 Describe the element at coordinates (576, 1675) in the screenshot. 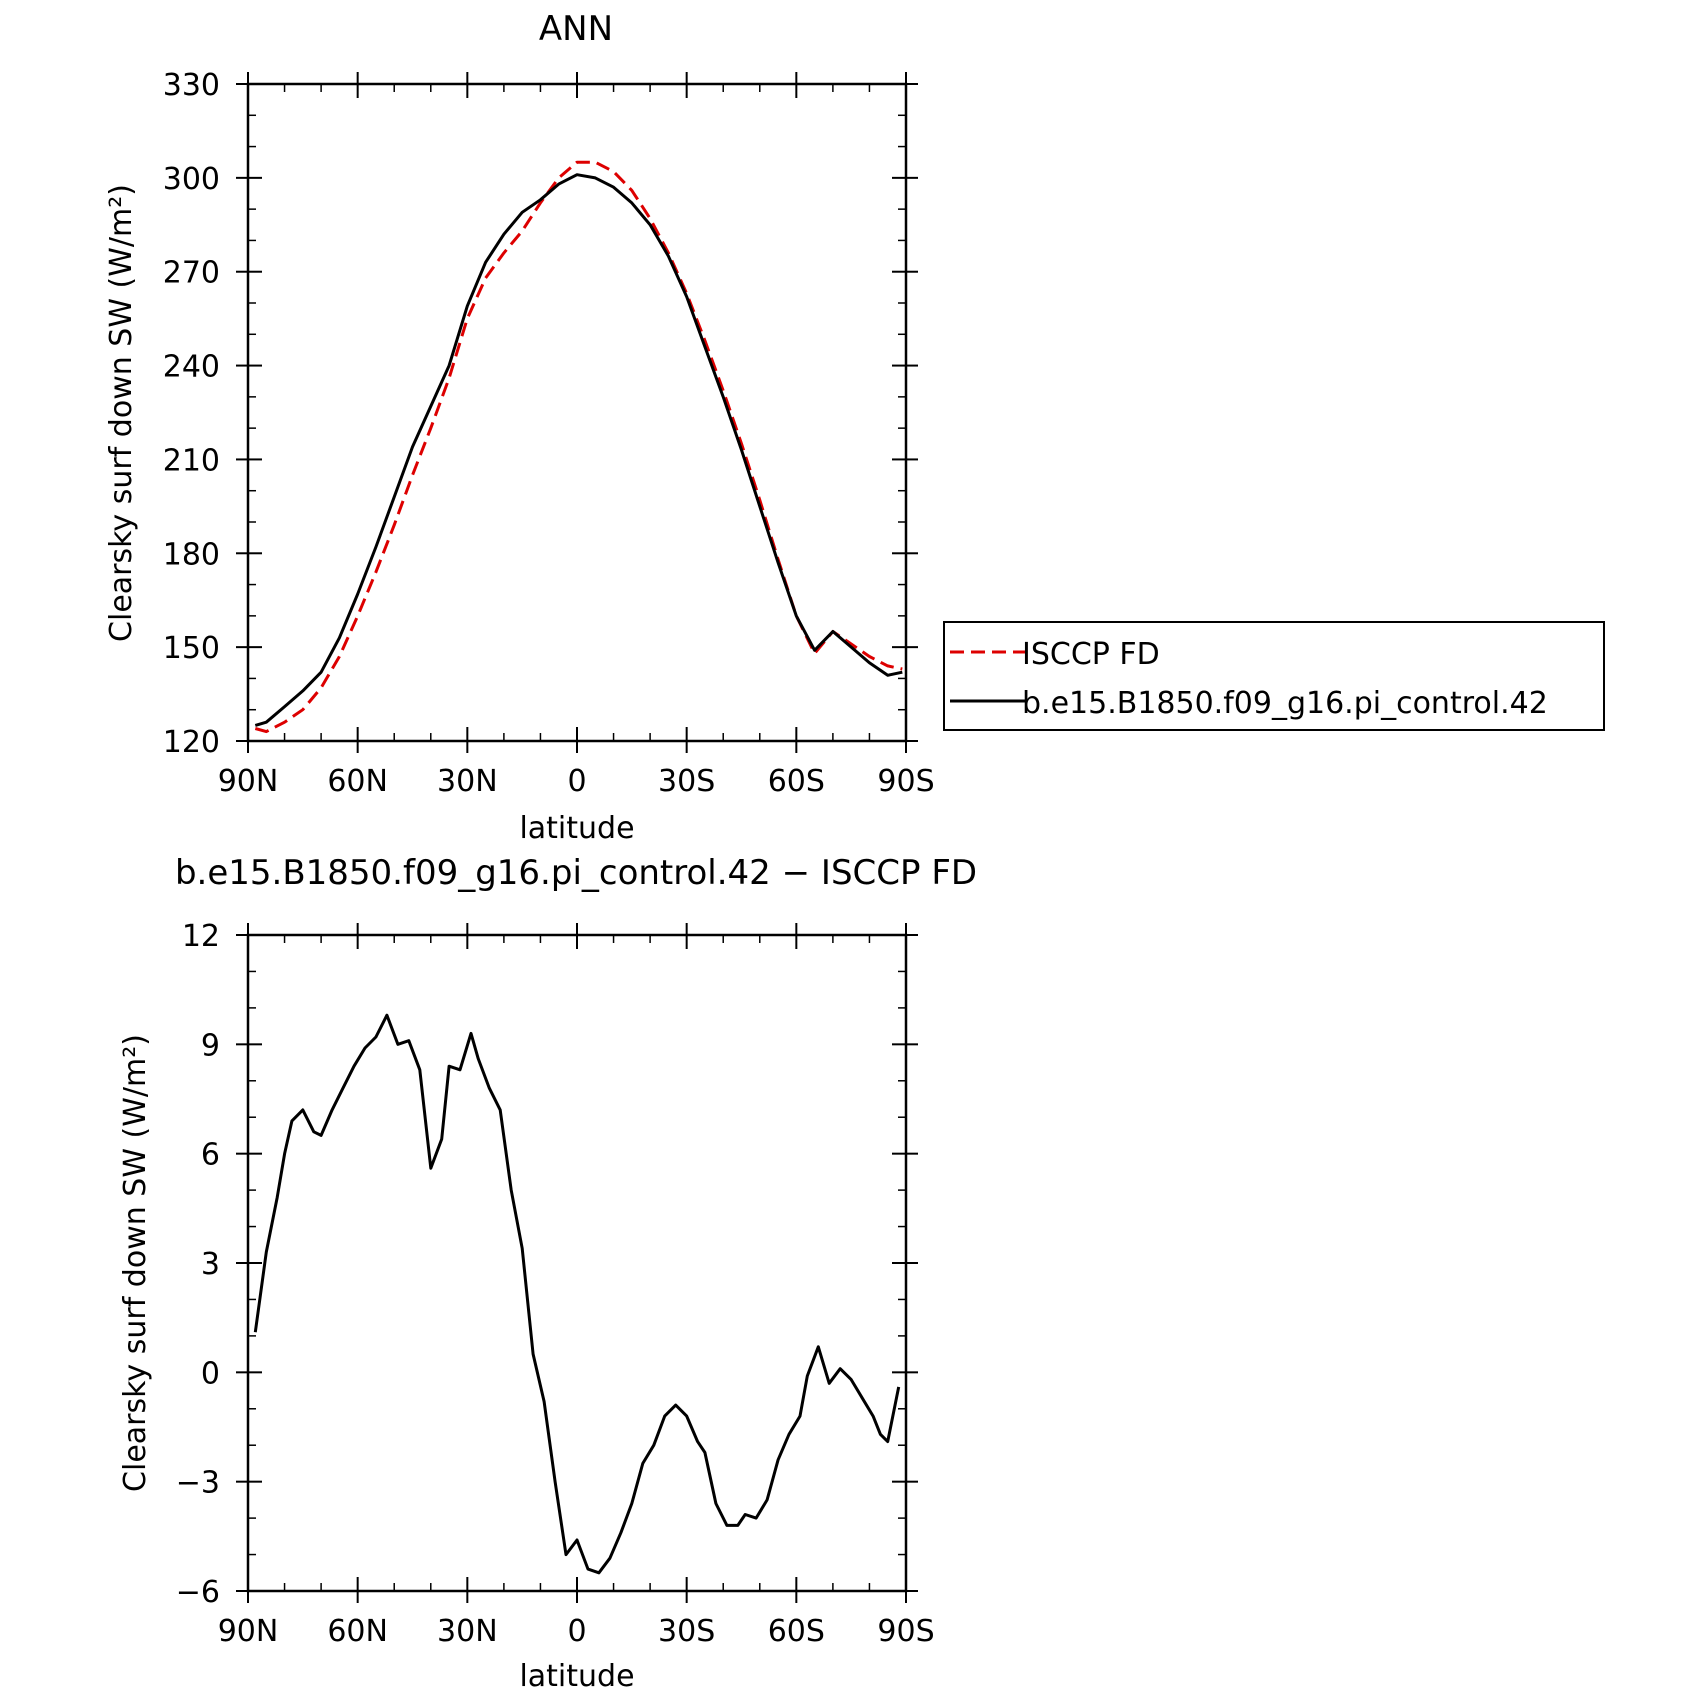

I see `bottom-x-axis-label: latitude` at that location.